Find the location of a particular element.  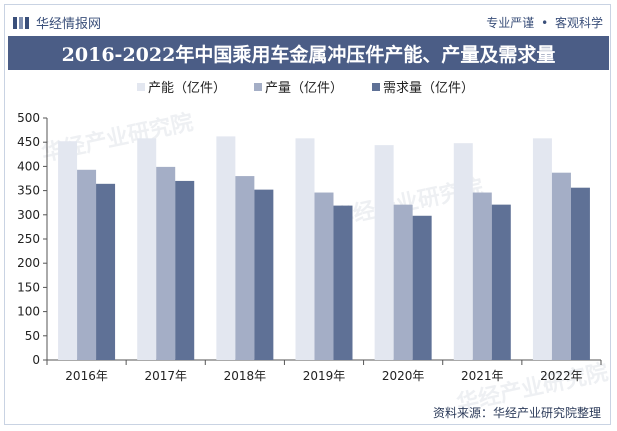

legend-label: 产量（亿件） is located at coordinates (304, 88).